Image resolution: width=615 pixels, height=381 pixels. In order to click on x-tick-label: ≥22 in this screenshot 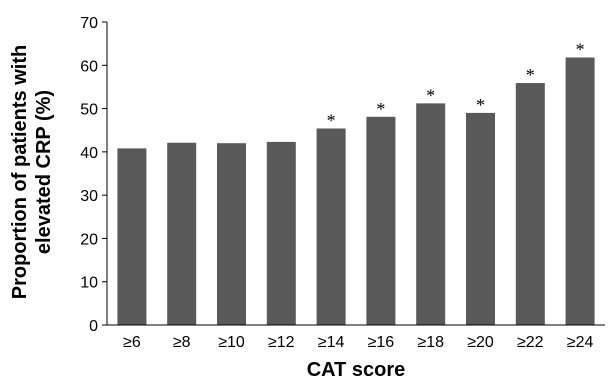, I will do `click(530, 342)`.